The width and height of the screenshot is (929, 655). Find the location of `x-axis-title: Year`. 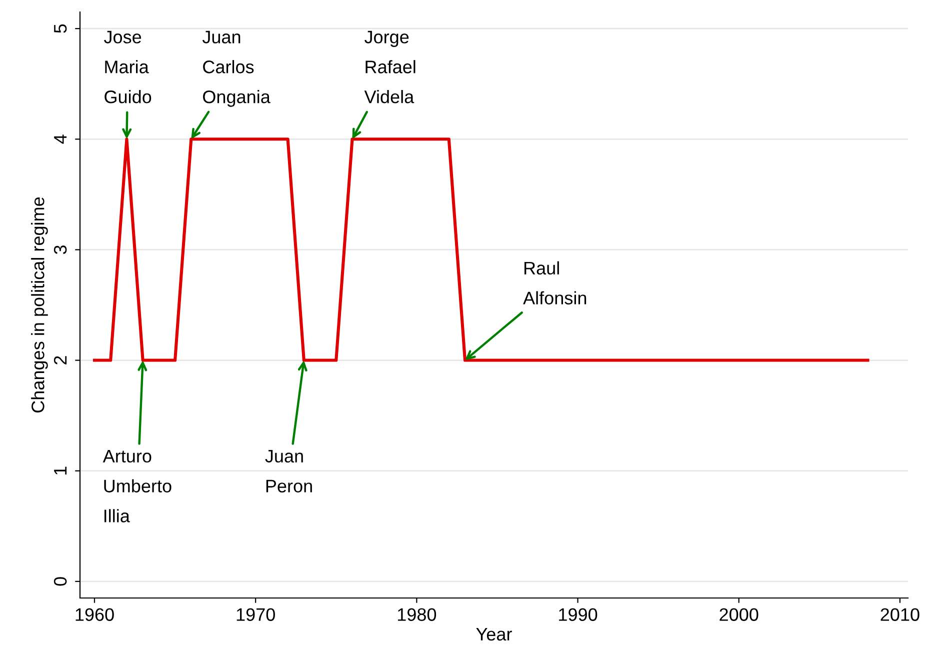

x-axis-title: Year is located at coordinates (494, 634).